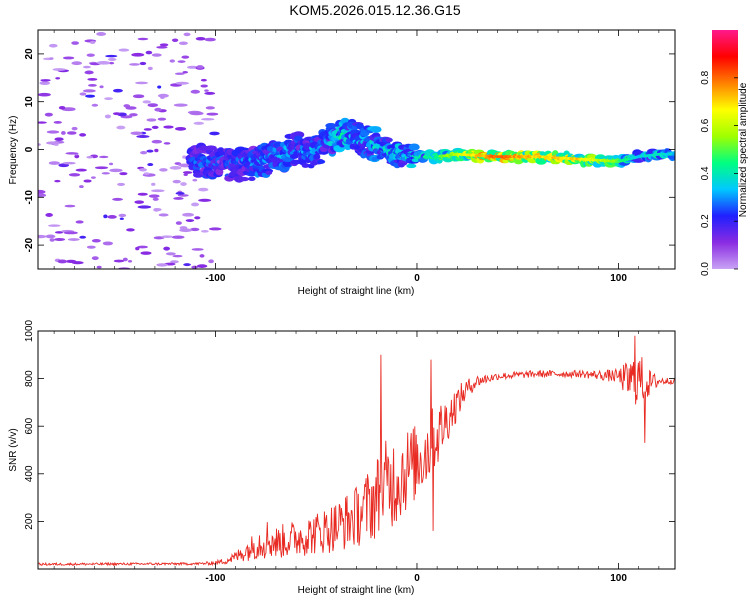 This screenshot has height=600, width=750. Describe the element at coordinates (215, 578) in the screenshot. I see `x-tick-label: -100` at that location.